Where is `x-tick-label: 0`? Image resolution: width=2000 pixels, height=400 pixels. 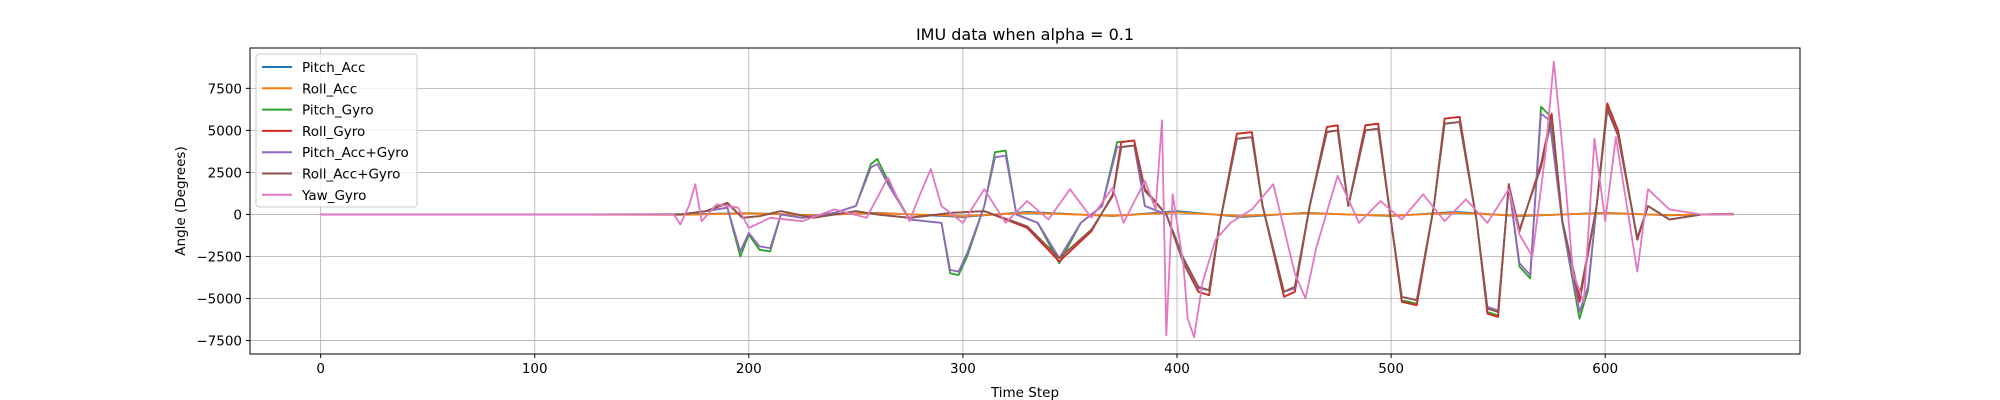
x-tick-label: 0 is located at coordinates (320, 369).